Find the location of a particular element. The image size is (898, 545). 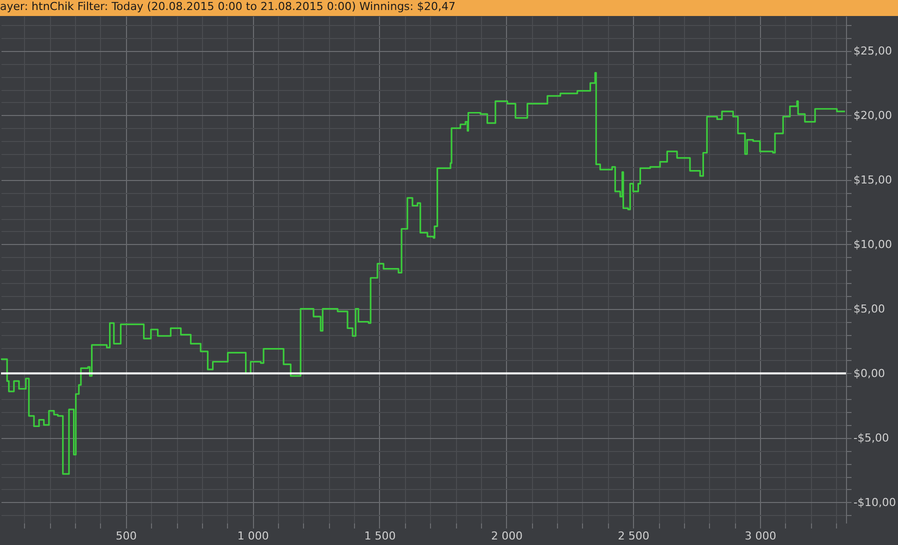

x-tick-label: 2 000 is located at coordinates (507, 536).